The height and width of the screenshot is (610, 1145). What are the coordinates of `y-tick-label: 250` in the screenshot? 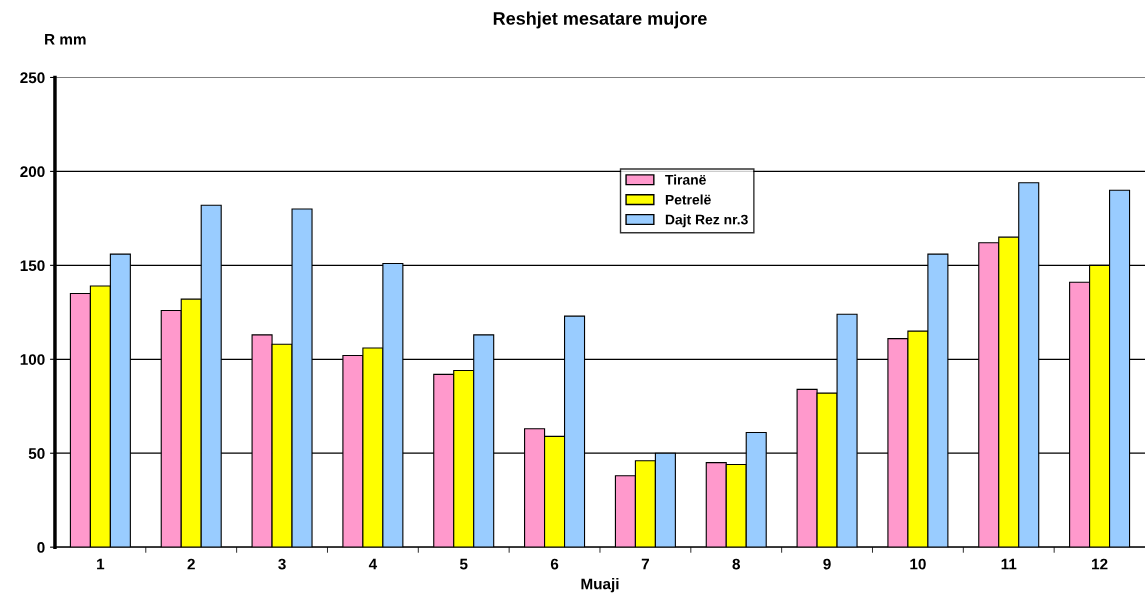 It's located at (32, 78).